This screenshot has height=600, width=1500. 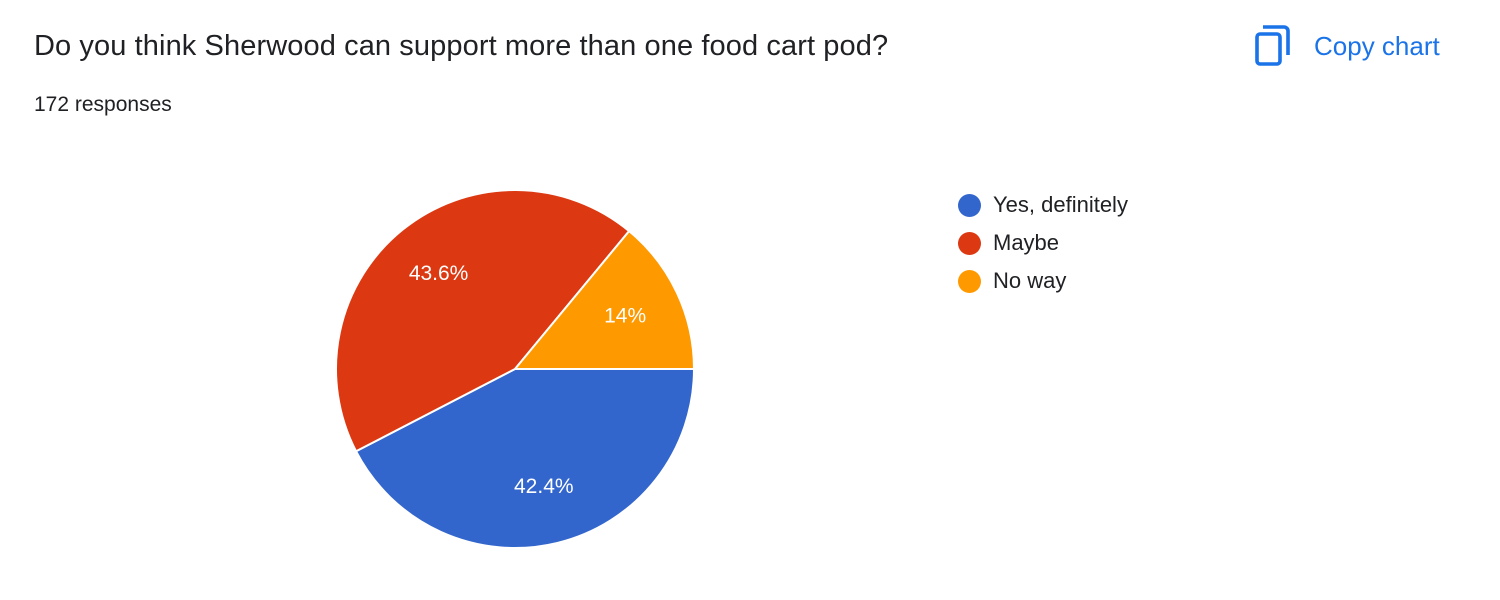 I want to click on pie-slice-yes-definitely, so click(x=525, y=458).